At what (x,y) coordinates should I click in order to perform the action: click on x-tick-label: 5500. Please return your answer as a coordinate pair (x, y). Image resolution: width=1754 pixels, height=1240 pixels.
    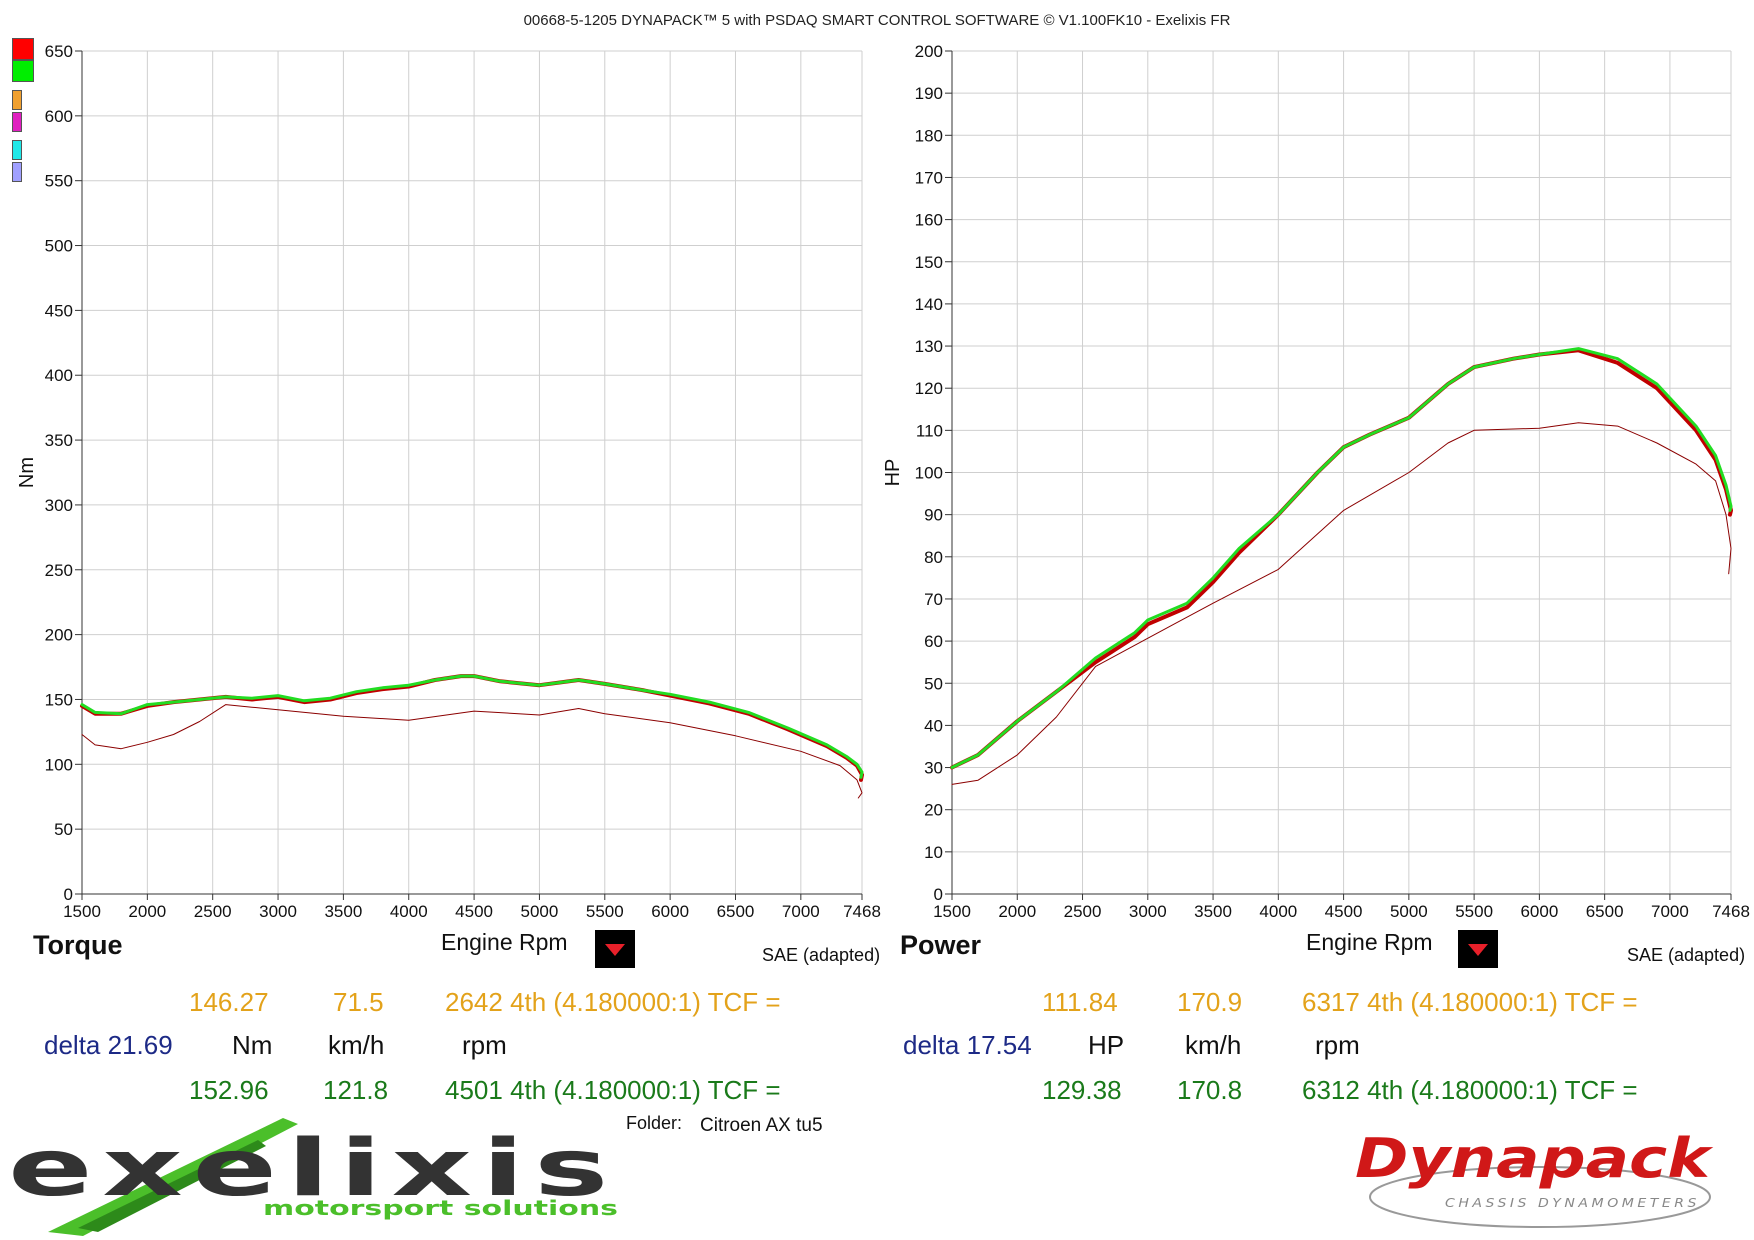
    Looking at the image, I should click on (605, 911).